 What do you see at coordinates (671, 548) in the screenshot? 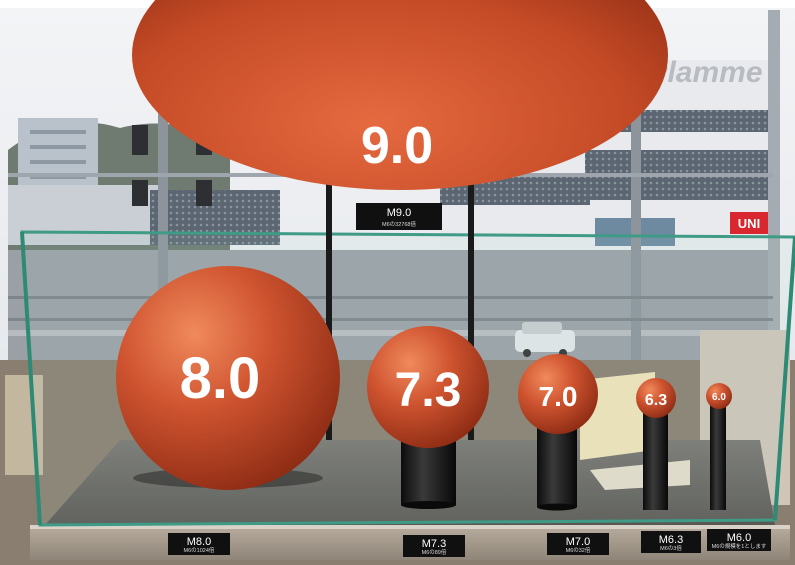
I see `plaque-sub-m63: M6の3倍` at bounding box center [671, 548].